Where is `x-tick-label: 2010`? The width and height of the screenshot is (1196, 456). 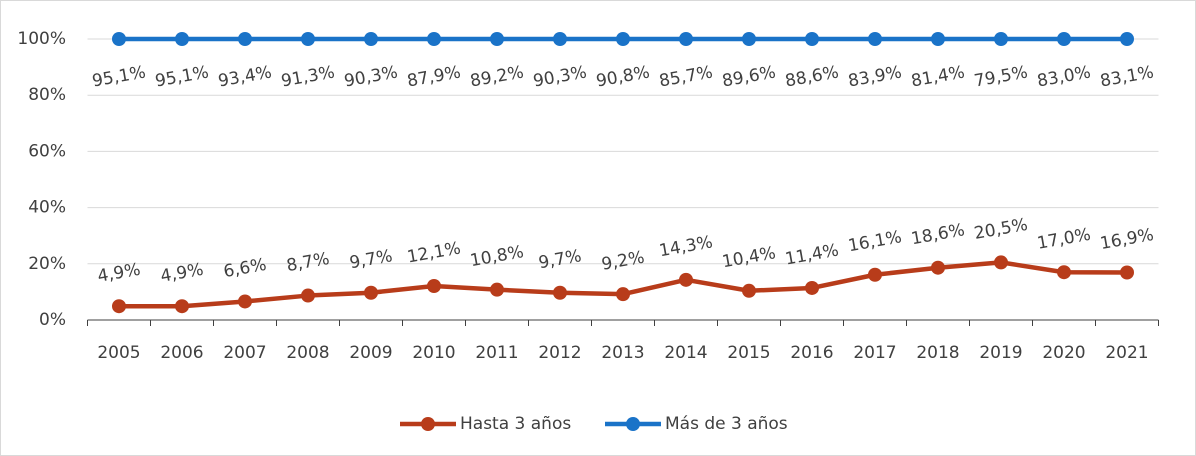 x-tick-label: 2010 is located at coordinates (433, 353).